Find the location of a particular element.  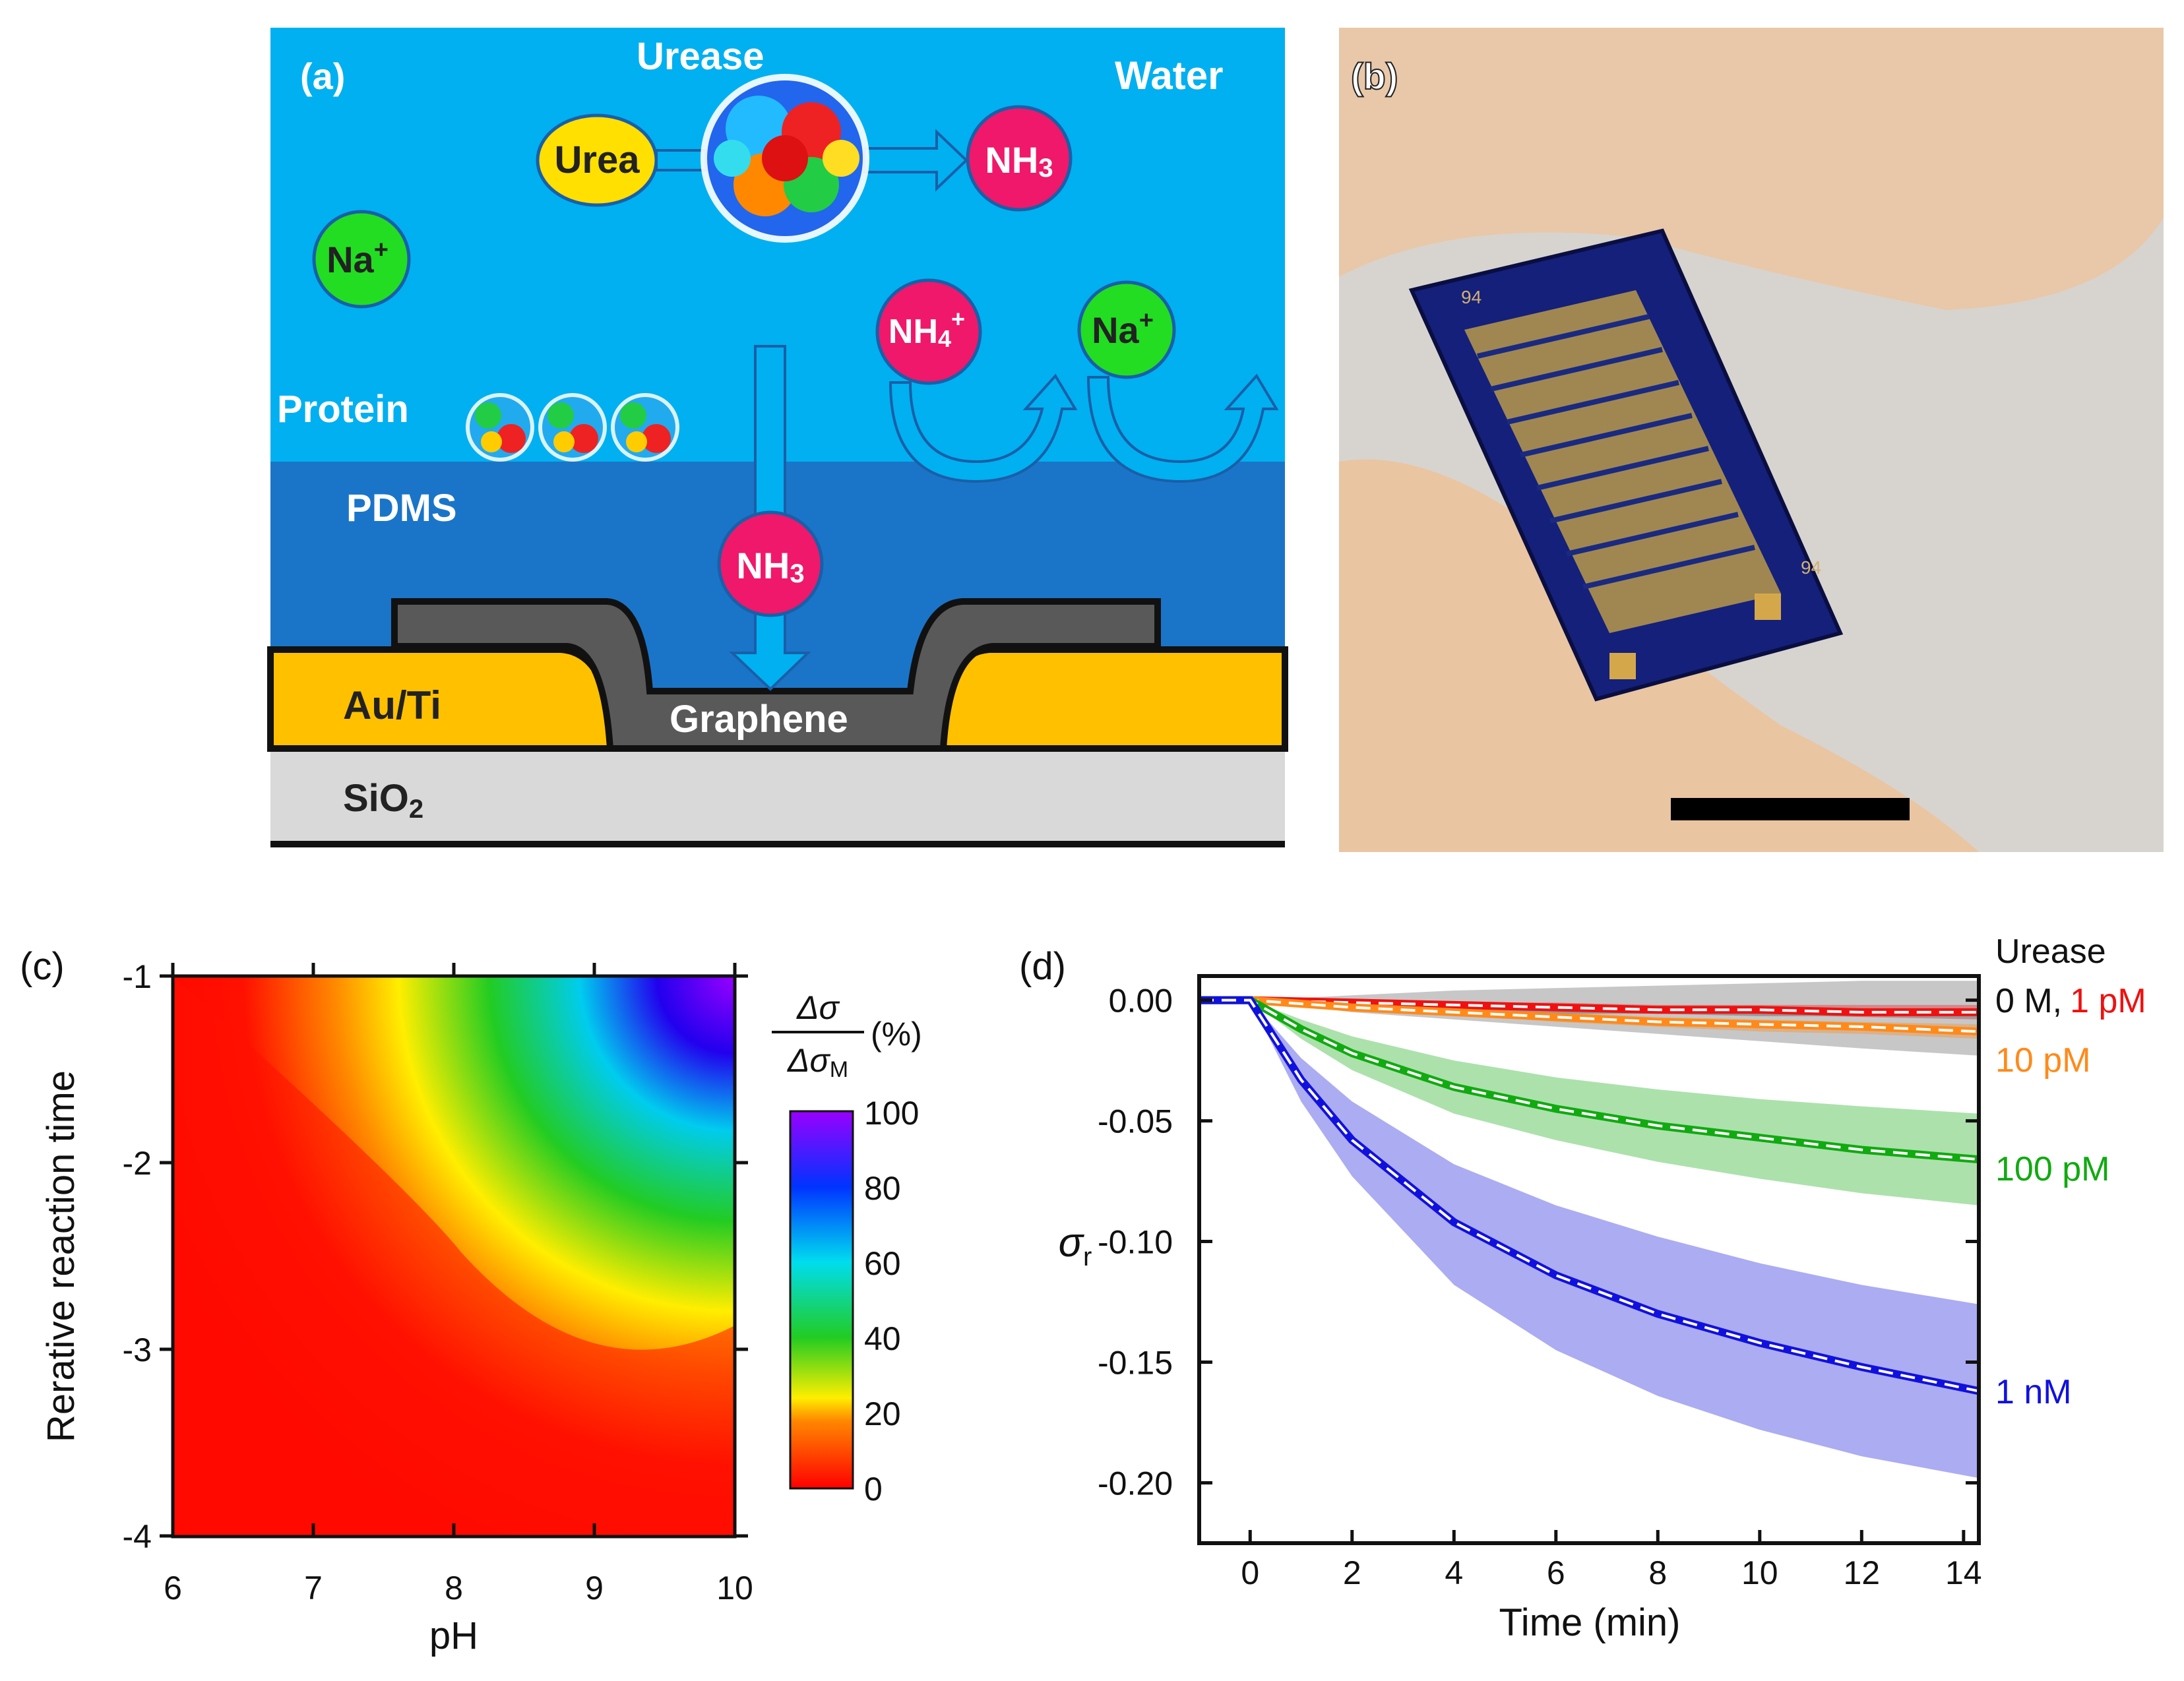

fit-line-10-pM is located at coordinates (1589, 1015).